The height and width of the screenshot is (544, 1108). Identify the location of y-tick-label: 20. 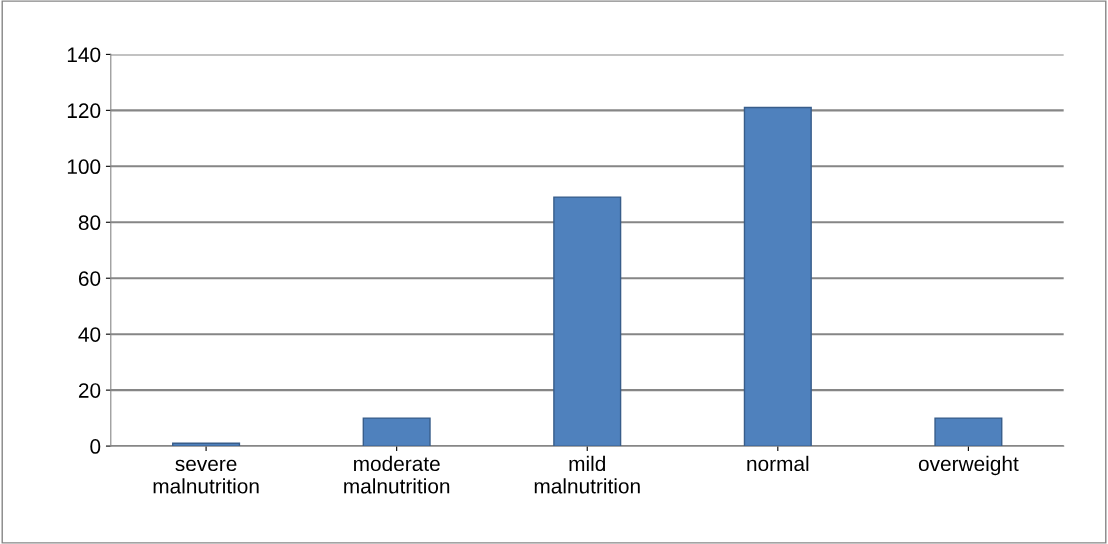
(89, 390).